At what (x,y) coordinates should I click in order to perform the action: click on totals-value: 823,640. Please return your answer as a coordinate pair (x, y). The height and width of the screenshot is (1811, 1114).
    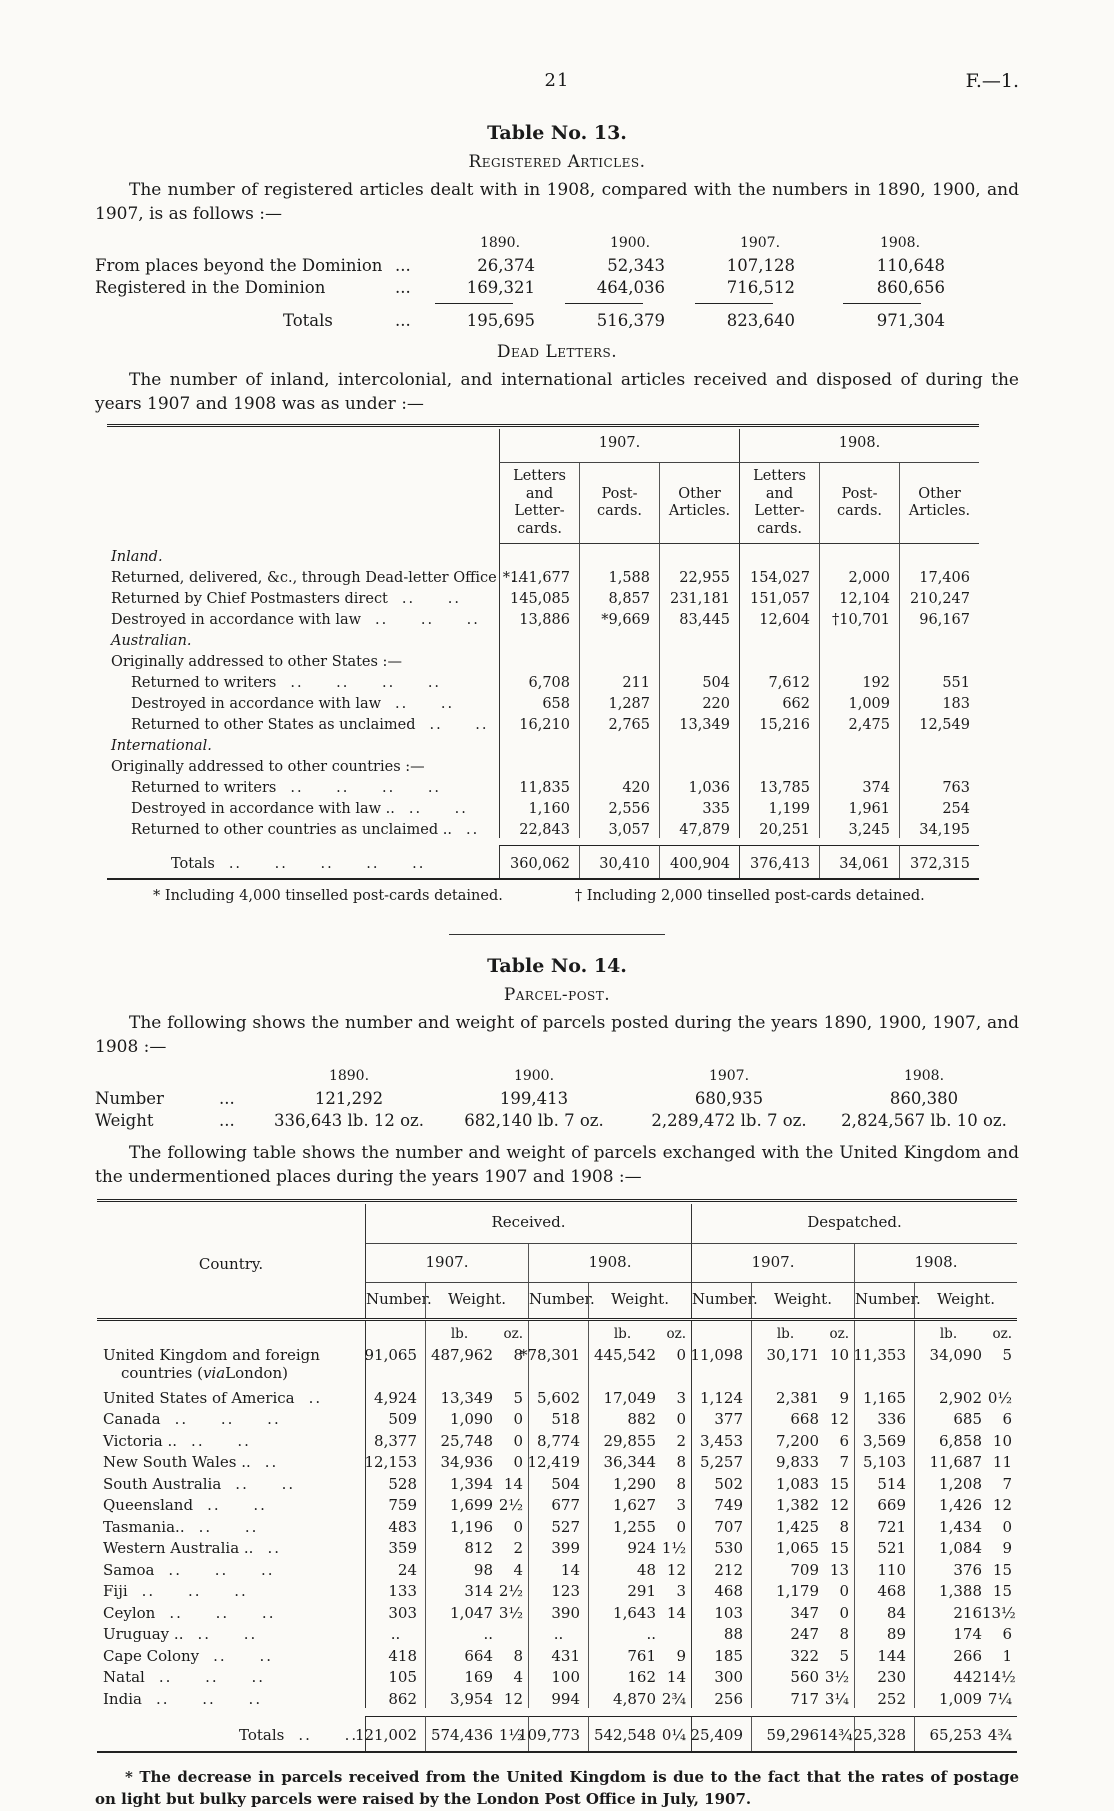
    Looking at the image, I should click on (760, 321).